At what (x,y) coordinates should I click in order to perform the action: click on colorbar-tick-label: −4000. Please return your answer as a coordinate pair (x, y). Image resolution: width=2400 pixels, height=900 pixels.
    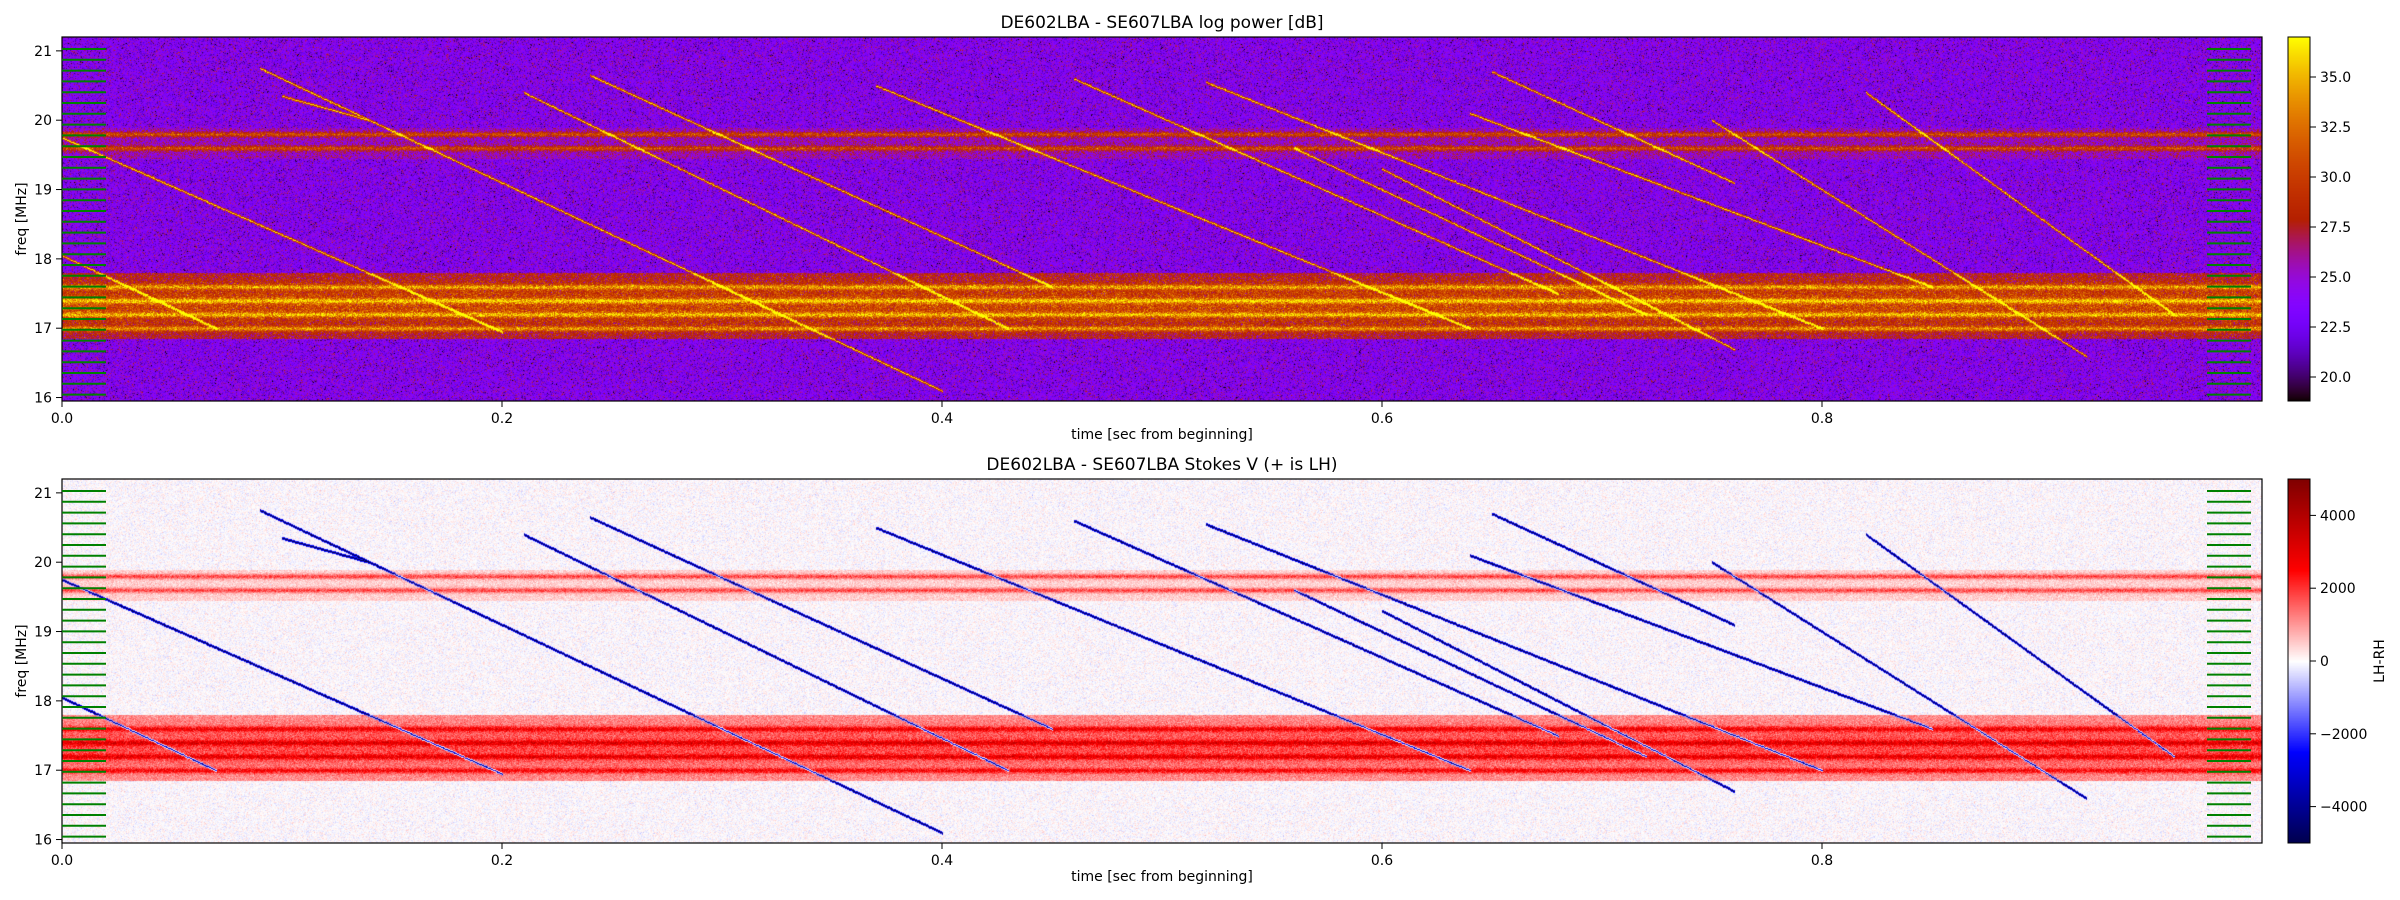
    Looking at the image, I should click on (2343, 808).